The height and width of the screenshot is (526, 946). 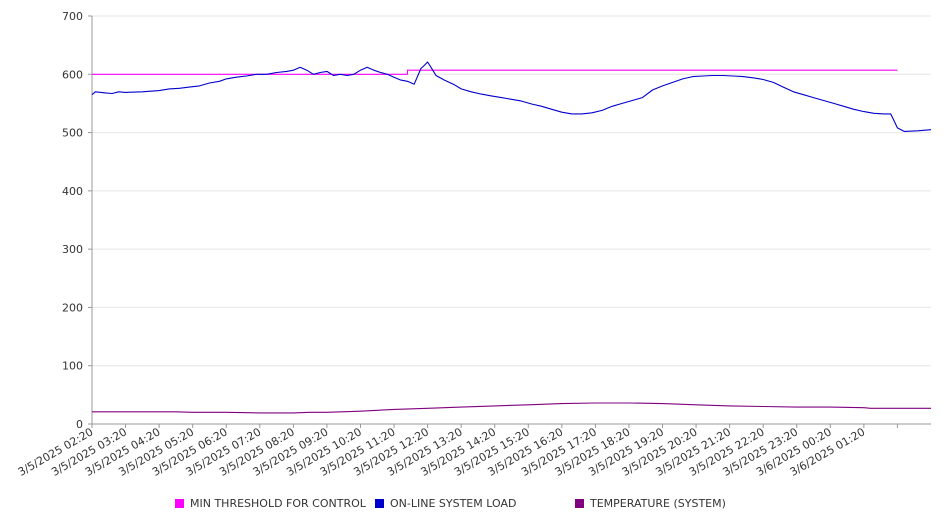 What do you see at coordinates (72, 133) in the screenshot?
I see `y-tick-label: 500` at bounding box center [72, 133].